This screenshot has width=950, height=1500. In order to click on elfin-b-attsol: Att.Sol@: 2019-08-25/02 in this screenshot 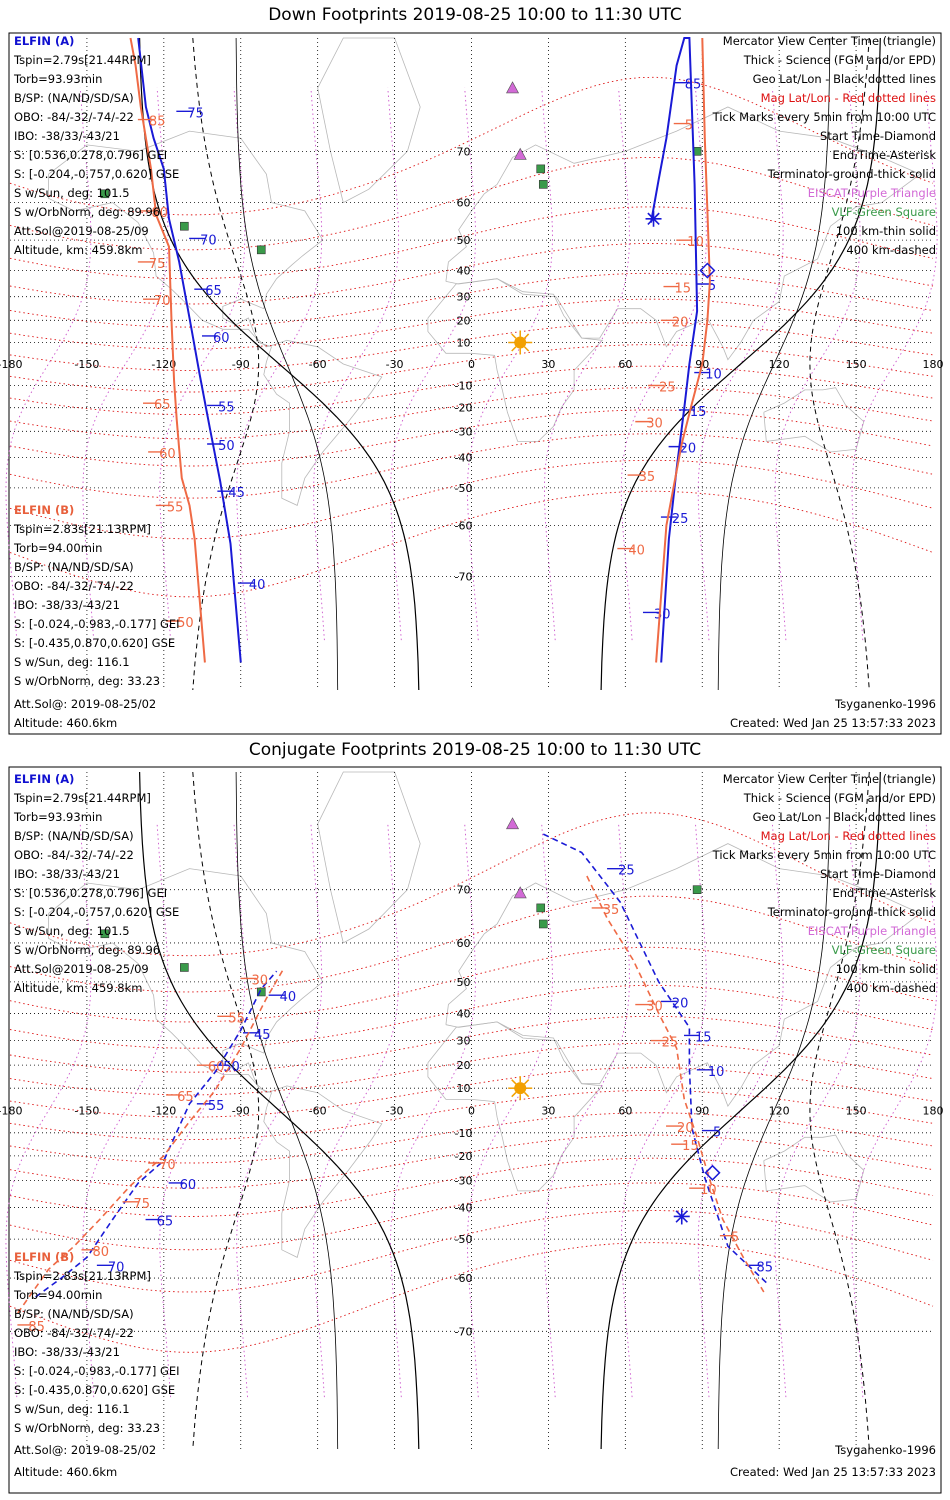, I will do `click(85, 704)`.